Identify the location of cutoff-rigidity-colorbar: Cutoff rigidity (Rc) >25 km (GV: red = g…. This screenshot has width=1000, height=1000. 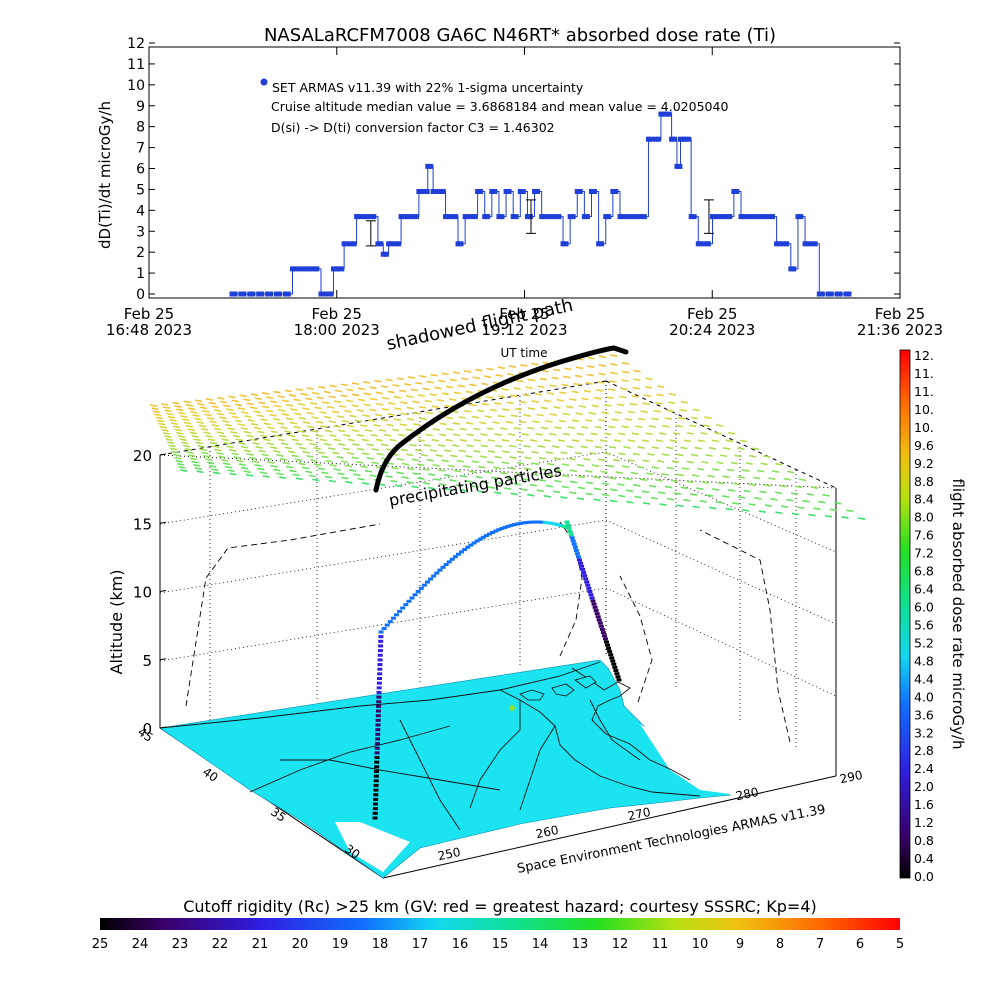
(498, 924).